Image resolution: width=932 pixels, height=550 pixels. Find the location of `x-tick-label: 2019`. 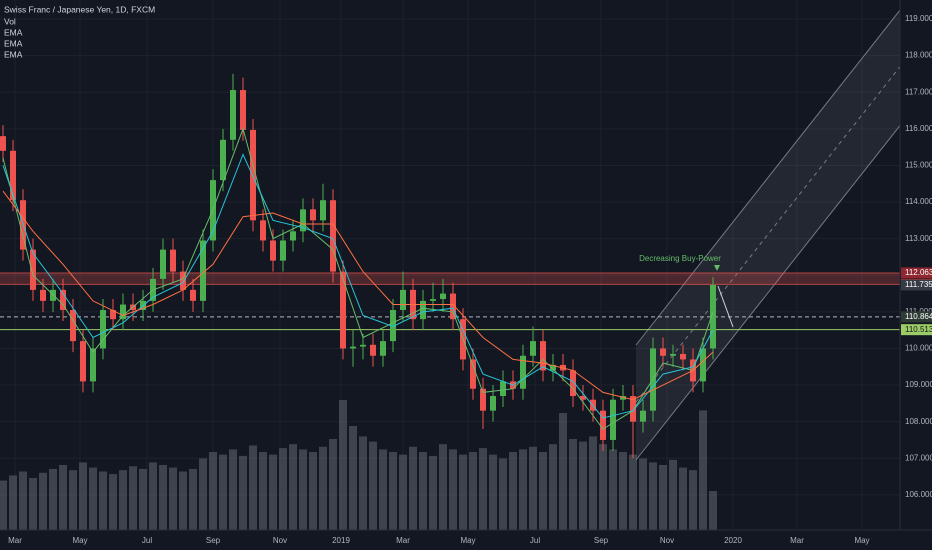

x-tick-label: 2019 is located at coordinates (341, 540).